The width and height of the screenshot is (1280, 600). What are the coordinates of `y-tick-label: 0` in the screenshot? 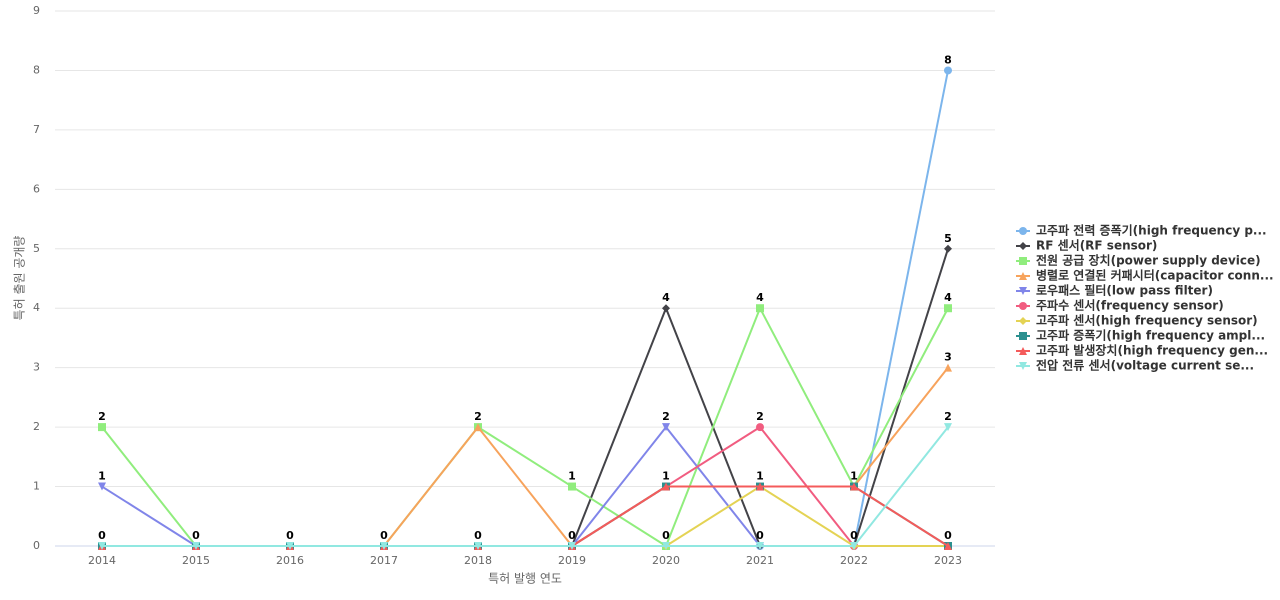 It's located at (36, 545).